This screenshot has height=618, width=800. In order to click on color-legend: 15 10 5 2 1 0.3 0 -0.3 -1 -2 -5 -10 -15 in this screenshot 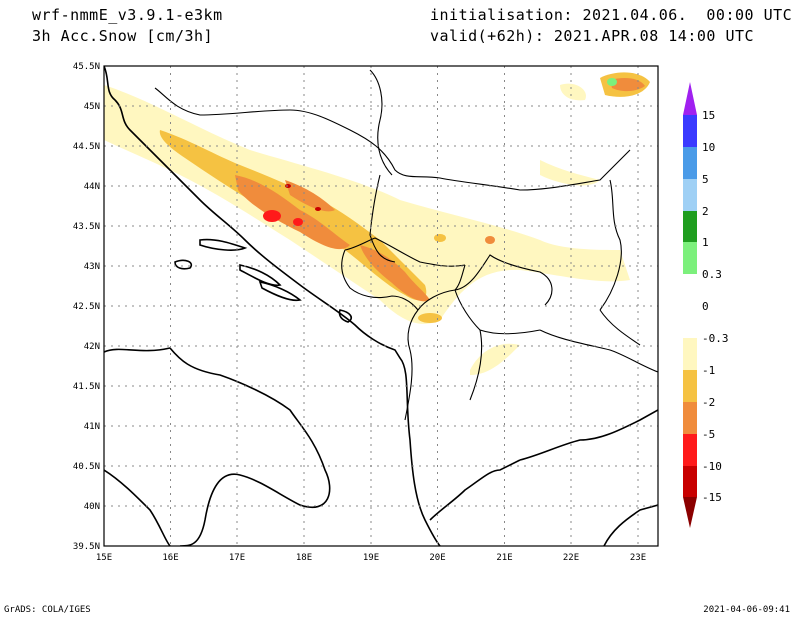, I will do `click(706, 305)`.